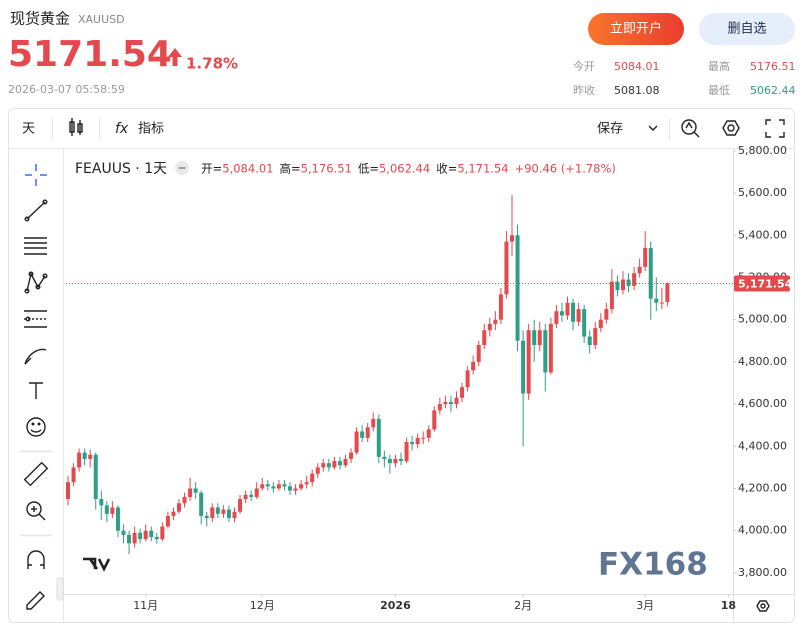 The image size is (803, 628). I want to click on stat-label: 今开, so click(584, 66).